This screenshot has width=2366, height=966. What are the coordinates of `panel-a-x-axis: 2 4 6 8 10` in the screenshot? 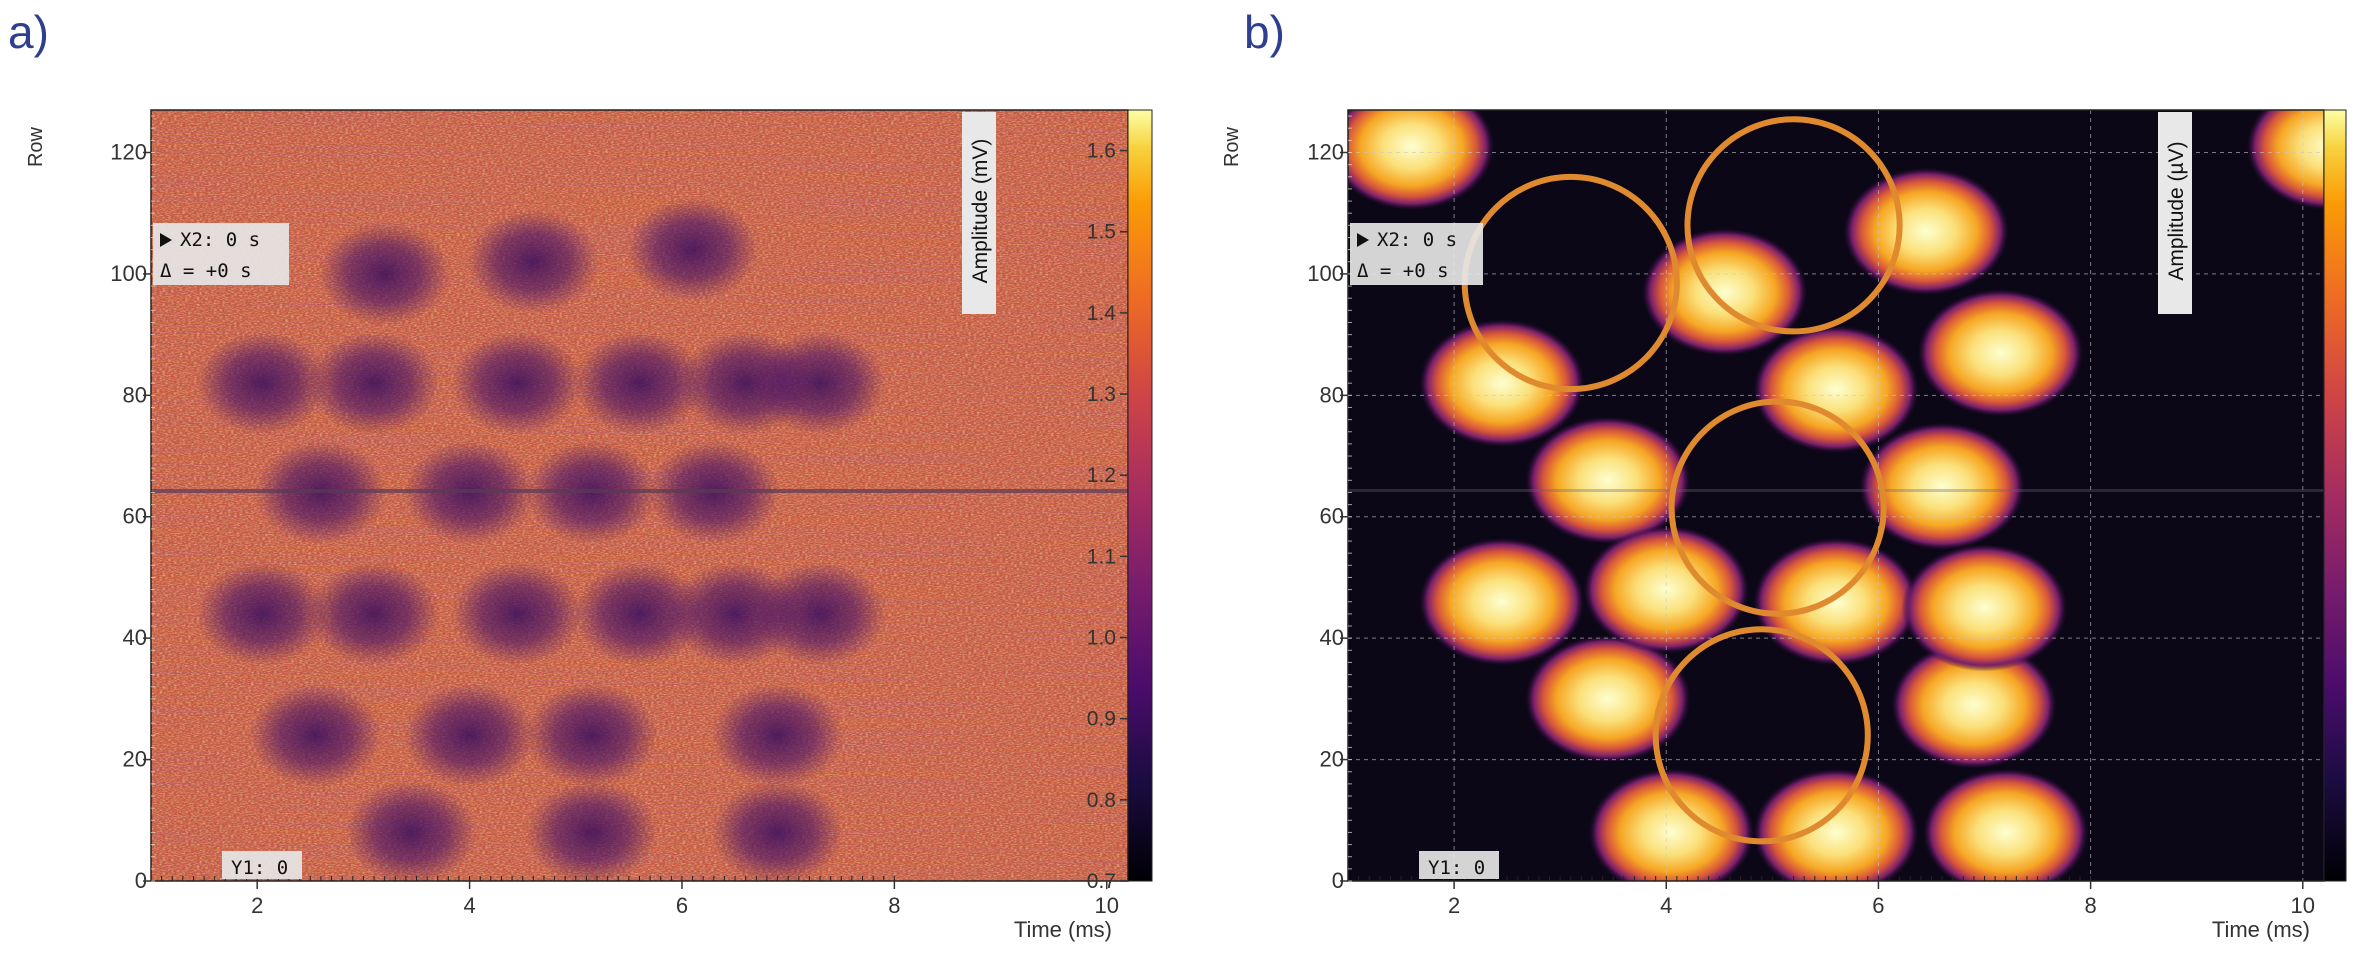 It's located at (634, 897).